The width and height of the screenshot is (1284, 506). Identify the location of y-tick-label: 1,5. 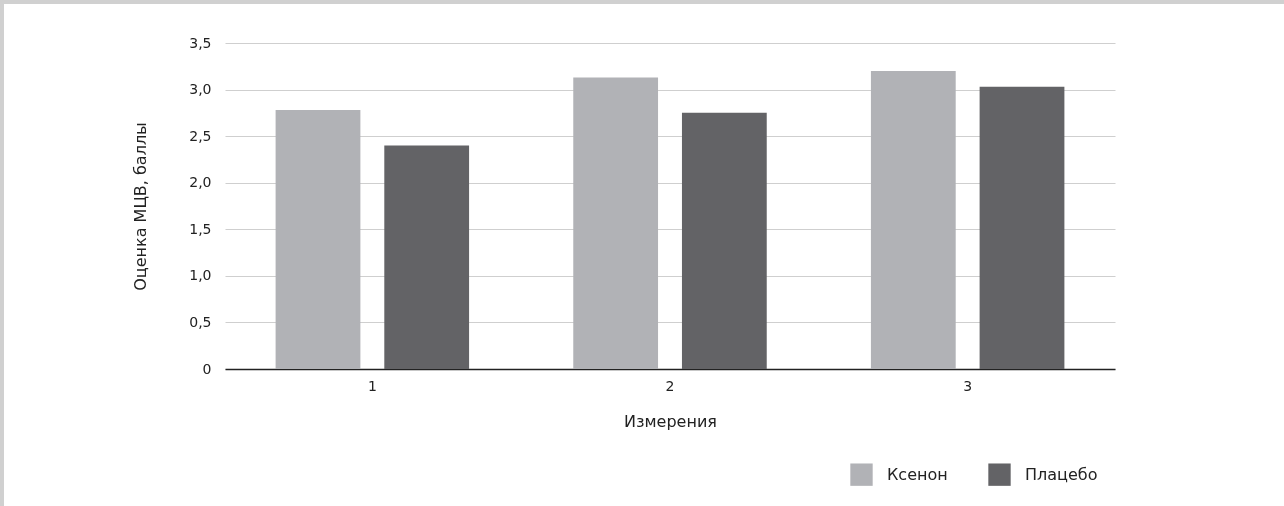
(200, 228).